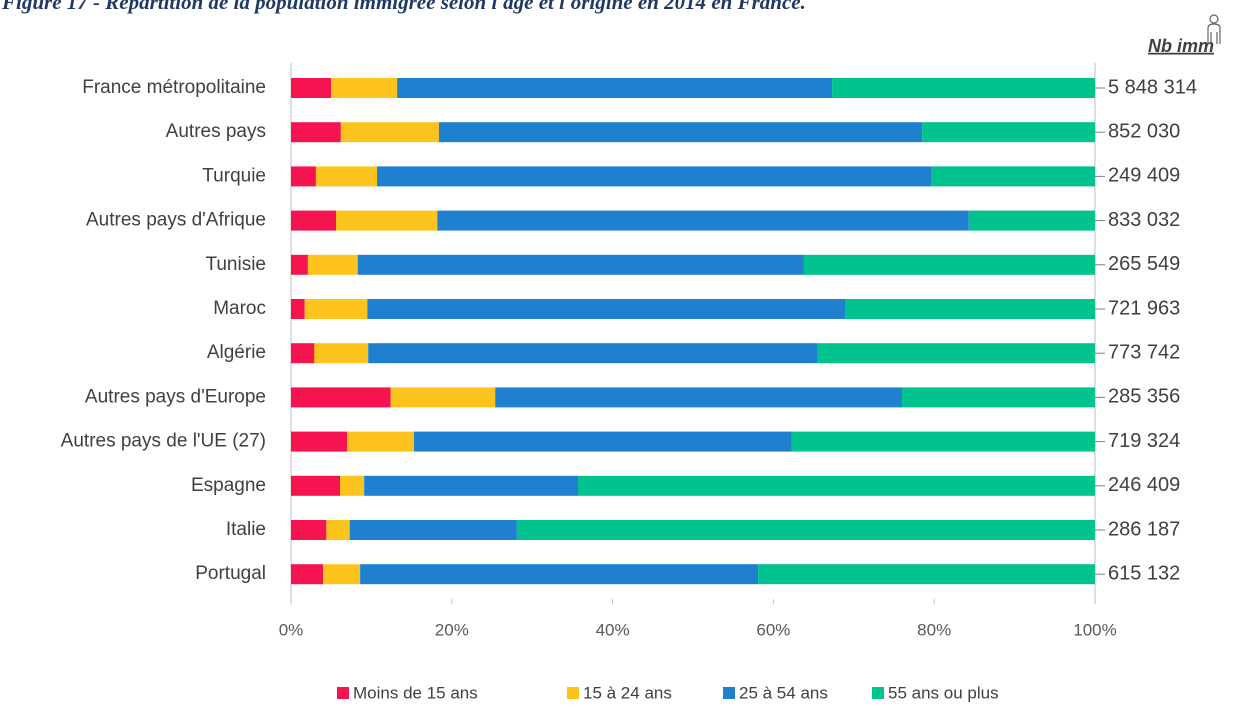 This screenshot has height=709, width=1234. What do you see at coordinates (1144, 352) in the screenshot?
I see `total-label: 773 742` at bounding box center [1144, 352].